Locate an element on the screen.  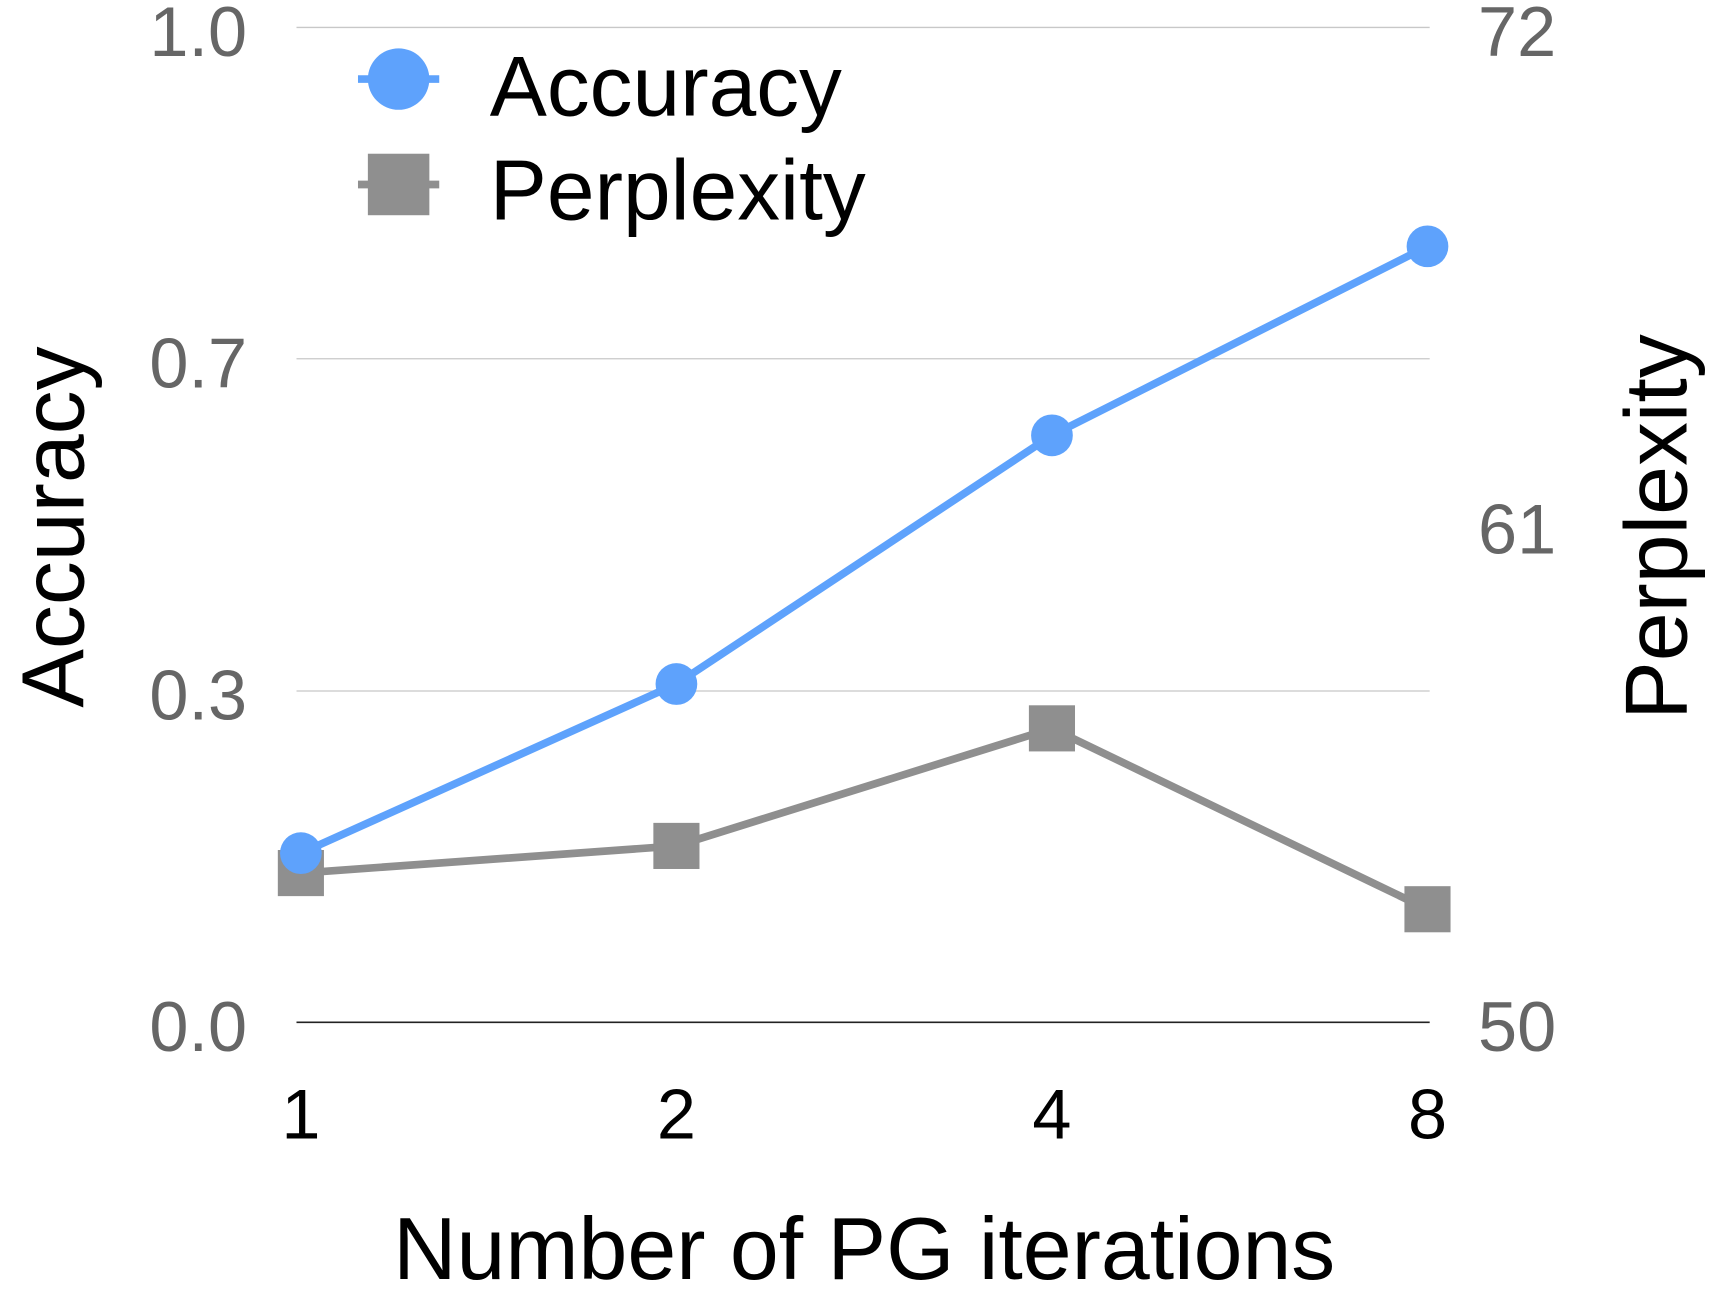
legend-accuracy-marker is located at coordinates (398, 79).